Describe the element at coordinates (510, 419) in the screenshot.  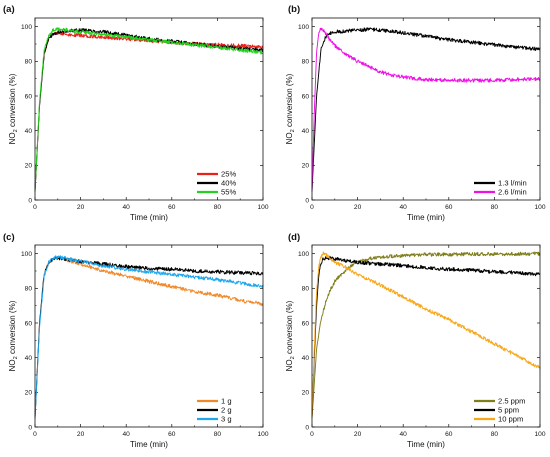
I see `legend-label: 10 ppm` at that location.